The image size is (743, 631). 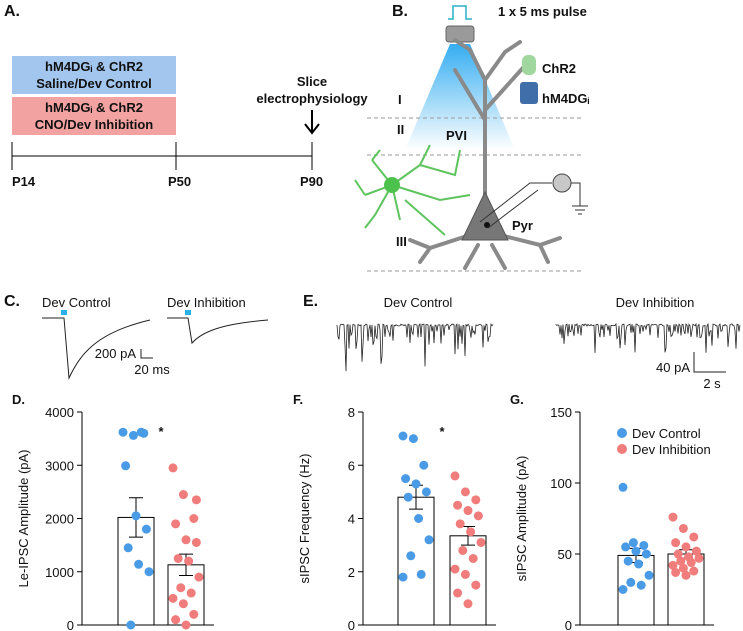 I want to click on y-tick-label: 50, so click(x=565, y=554).